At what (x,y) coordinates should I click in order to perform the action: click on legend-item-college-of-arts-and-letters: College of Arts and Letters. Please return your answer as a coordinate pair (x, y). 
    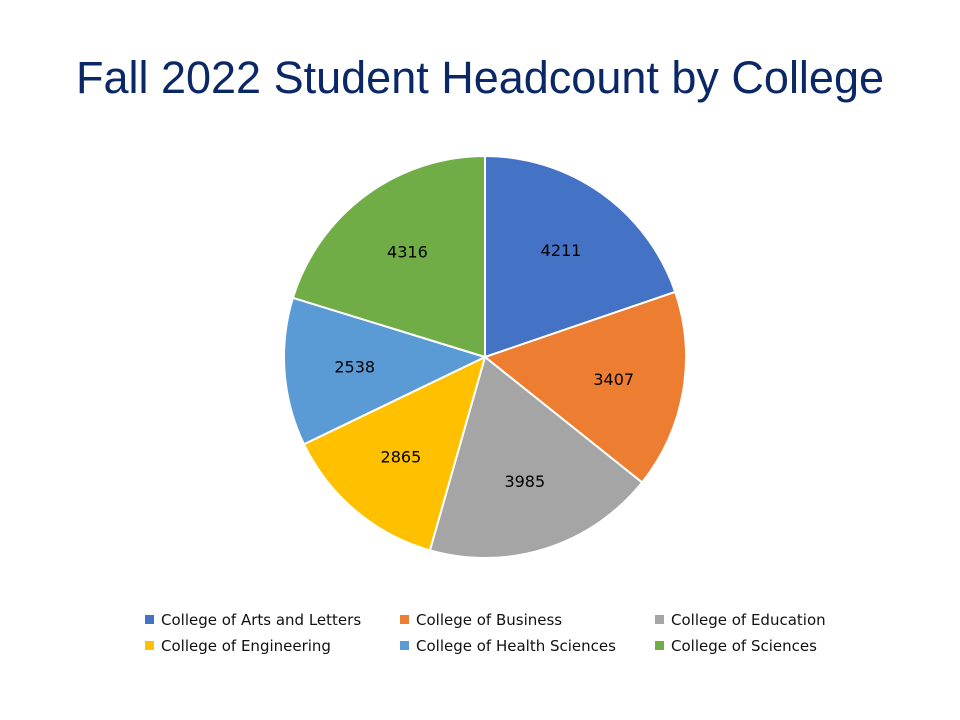
    Looking at the image, I should click on (253, 620).